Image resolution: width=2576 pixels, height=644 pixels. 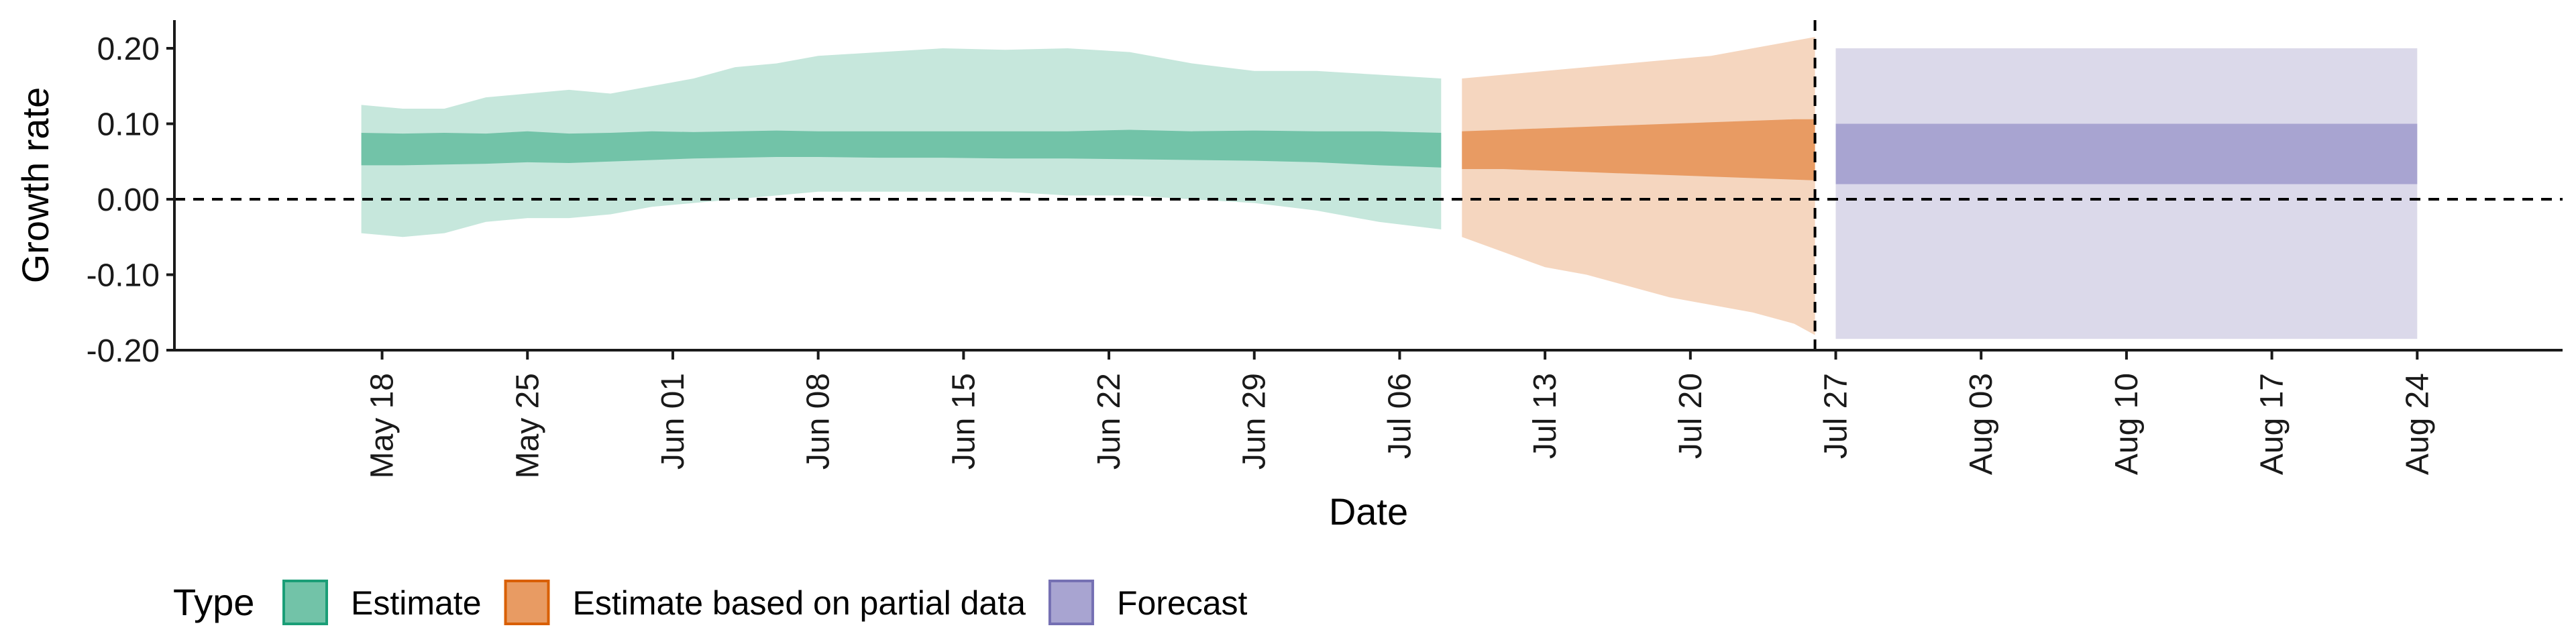 I want to click on y-tick-label: 0.00, so click(x=128, y=200).